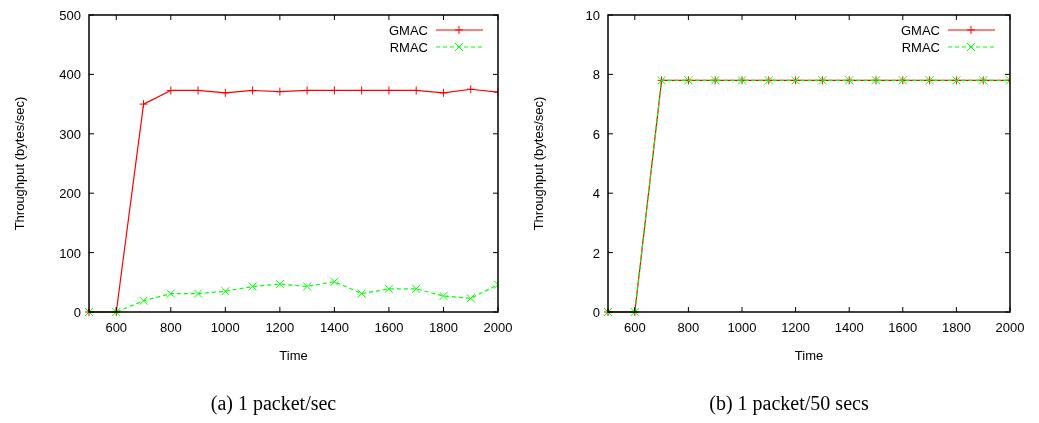 The height and width of the screenshot is (423, 1039). I want to click on y-tick-label: 300, so click(70, 134).